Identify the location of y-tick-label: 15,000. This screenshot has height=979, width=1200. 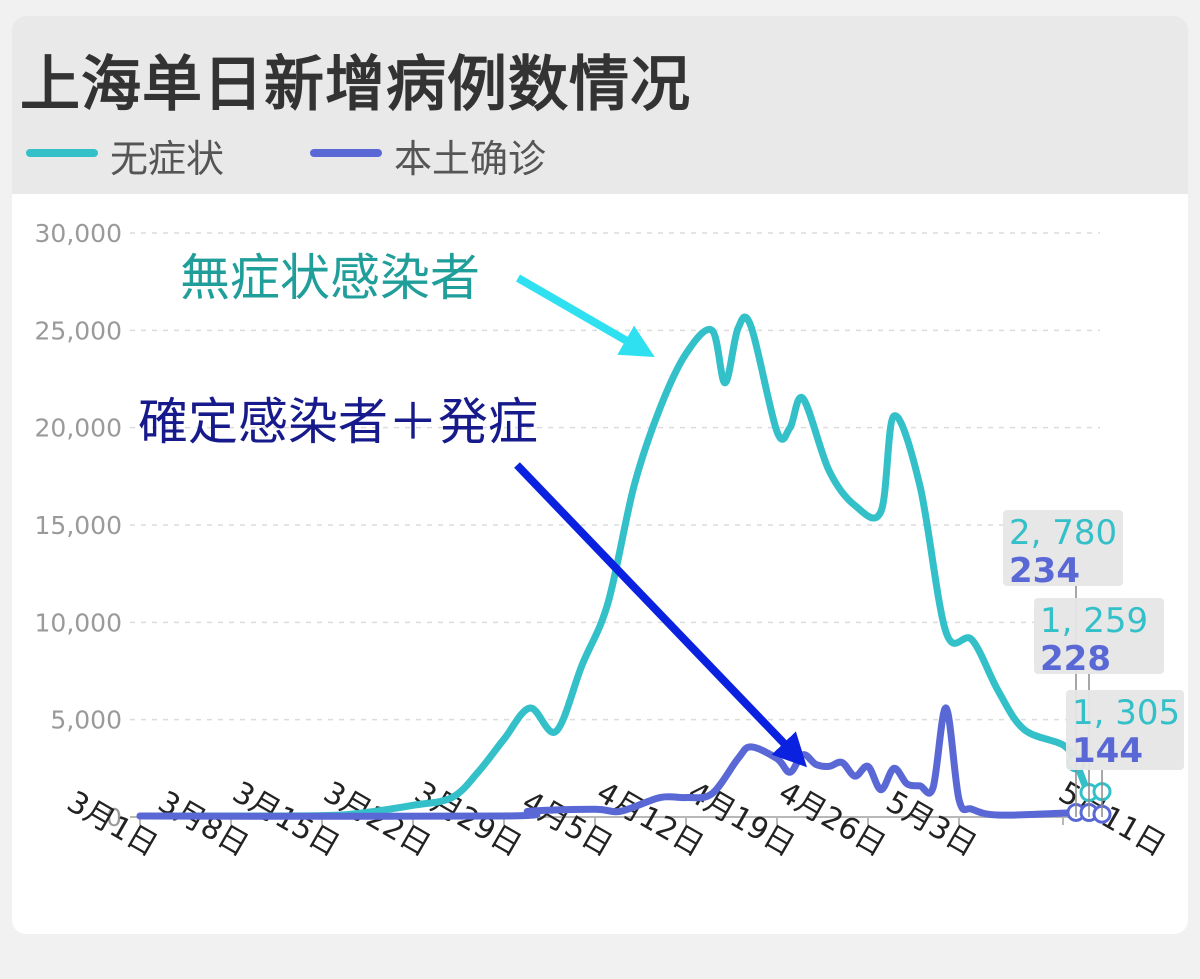
(78, 525).